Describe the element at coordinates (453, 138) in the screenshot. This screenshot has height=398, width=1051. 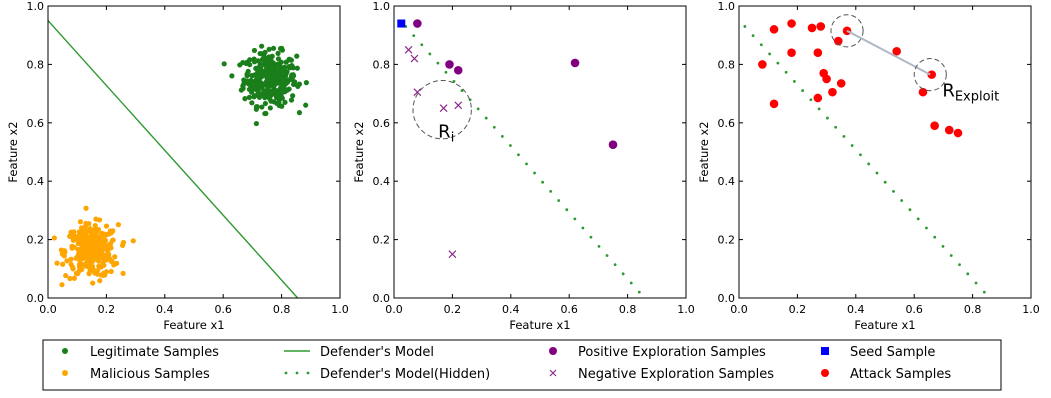
I see `region-label-sub: i` at that location.